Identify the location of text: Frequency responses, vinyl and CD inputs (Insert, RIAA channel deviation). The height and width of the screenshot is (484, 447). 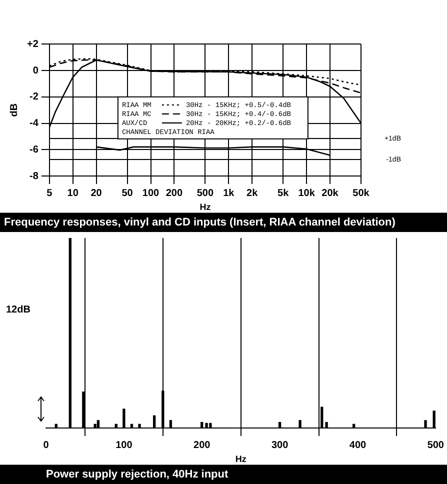
(200, 222).